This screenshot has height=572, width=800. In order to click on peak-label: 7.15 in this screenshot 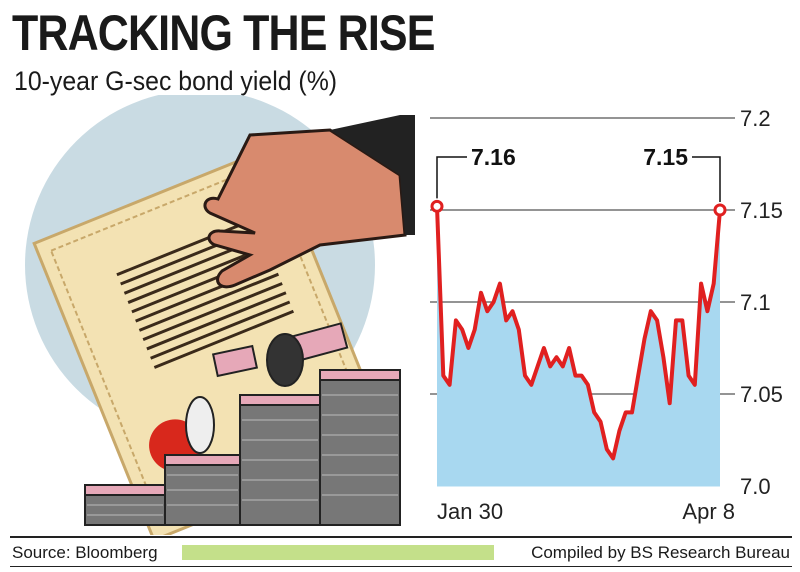, I will do `click(665, 157)`.